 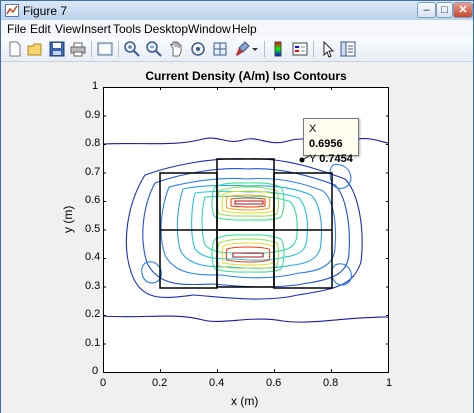 I want to click on menu-help: Help, so click(x=244, y=29).